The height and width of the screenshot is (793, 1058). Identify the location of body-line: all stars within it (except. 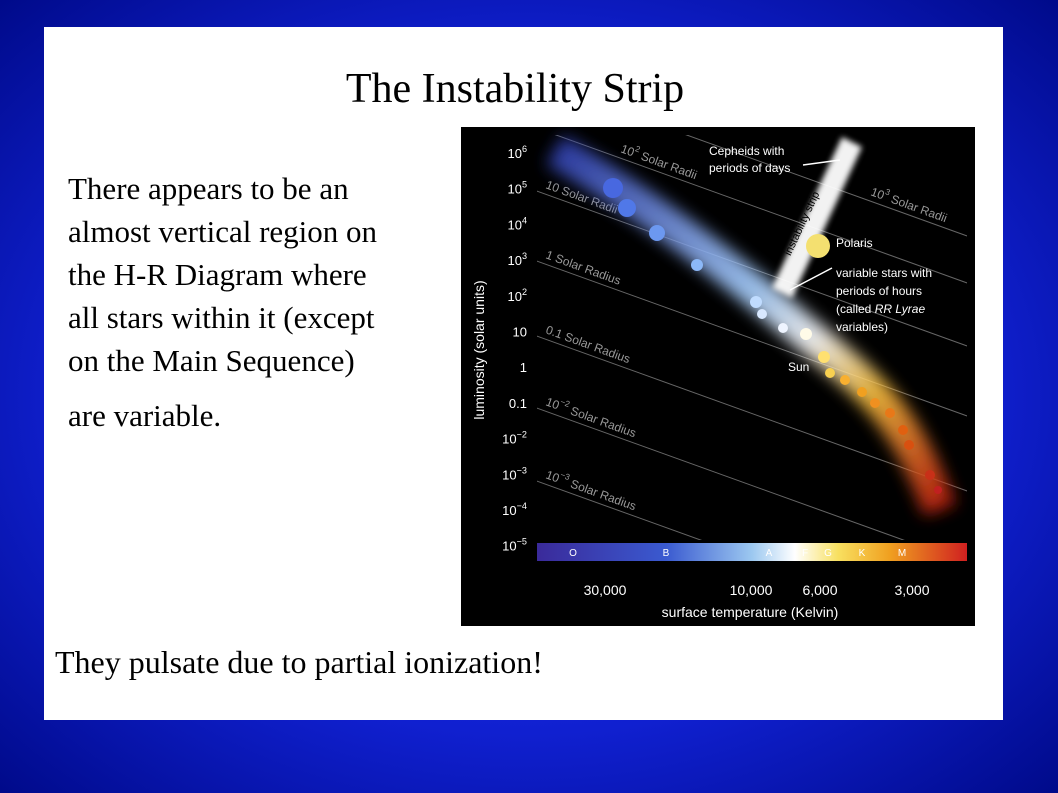
(221, 317).